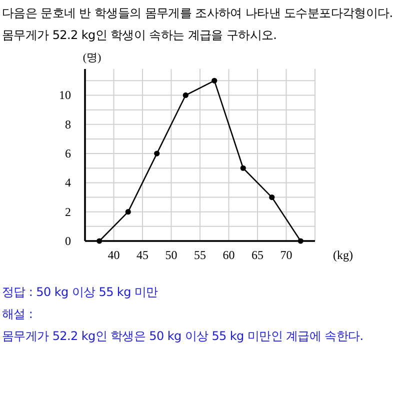 The image size is (400, 398). Describe the element at coordinates (183, 336) in the screenshot. I see `text: 몸무게가 52.2 kg인 학생은 50 kg 이상 55 kg 미만인 계급에 속한다.` at that location.